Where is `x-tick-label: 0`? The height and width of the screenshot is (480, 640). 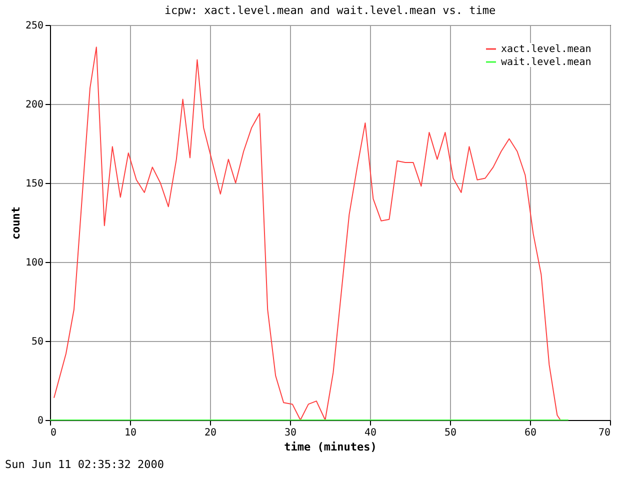 x-tick-label: 0 is located at coordinates (53, 433).